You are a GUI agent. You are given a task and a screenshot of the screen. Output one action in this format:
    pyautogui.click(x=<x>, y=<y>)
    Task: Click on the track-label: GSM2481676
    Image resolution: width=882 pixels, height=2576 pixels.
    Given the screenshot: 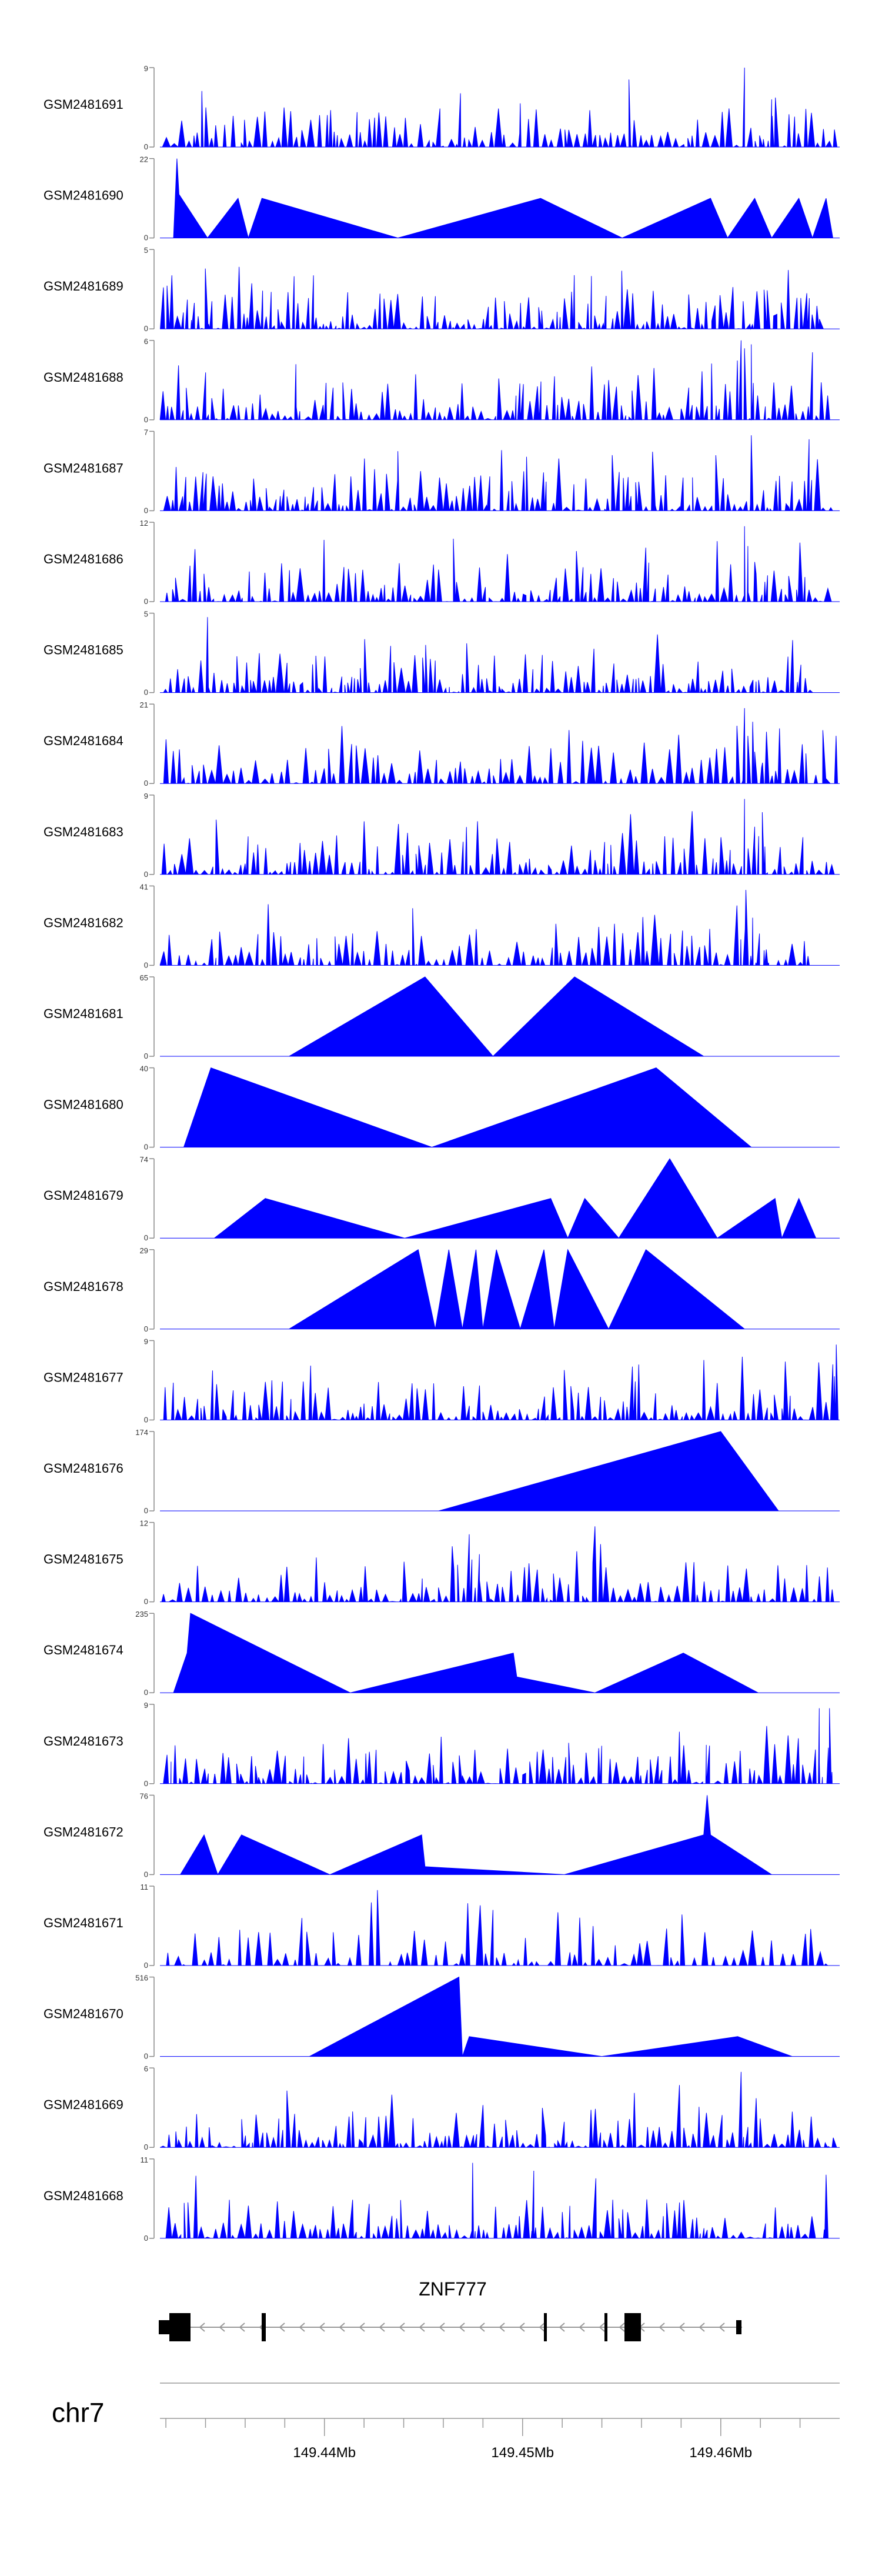 What is the action you would take?
    pyautogui.click(x=83, y=1468)
    